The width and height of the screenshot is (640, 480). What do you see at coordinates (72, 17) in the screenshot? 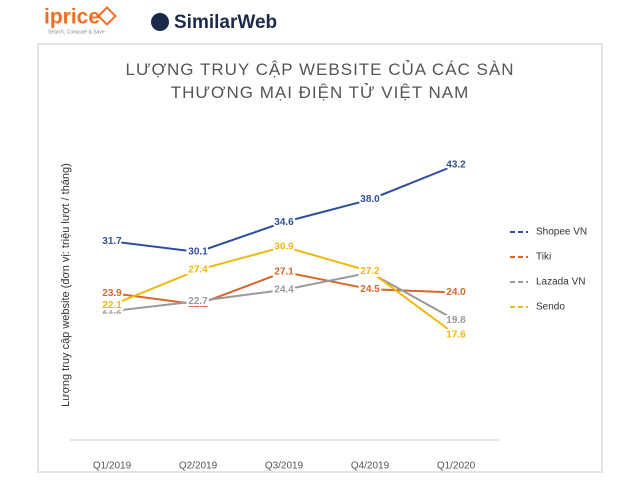
I see `iprice-logo: iprice` at bounding box center [72, 17].